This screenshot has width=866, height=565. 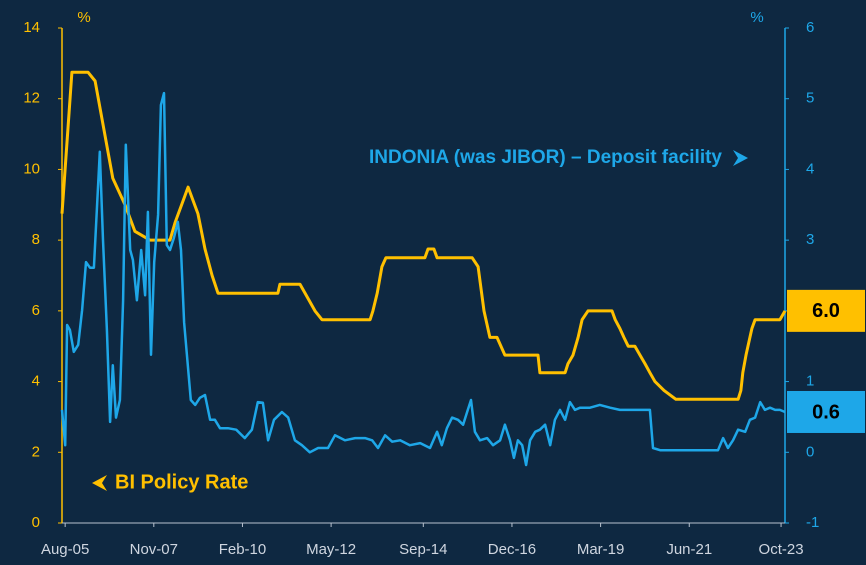 I want to click on y2-tick-label: -1, so click(x=812, y=522).